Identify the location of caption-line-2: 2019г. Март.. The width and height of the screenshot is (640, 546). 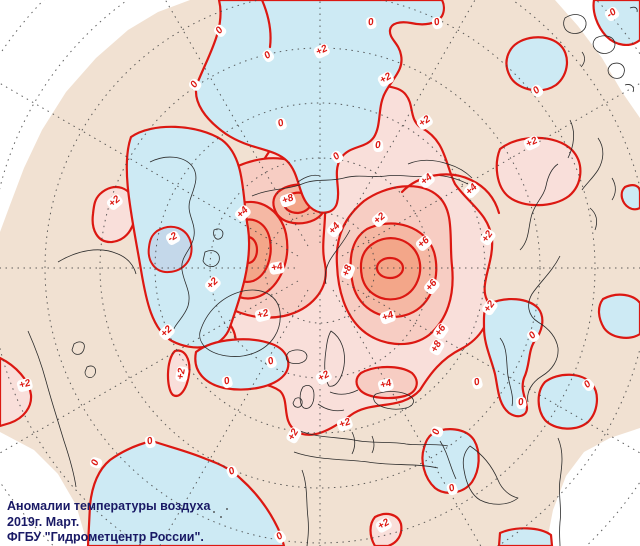
(43, 521).